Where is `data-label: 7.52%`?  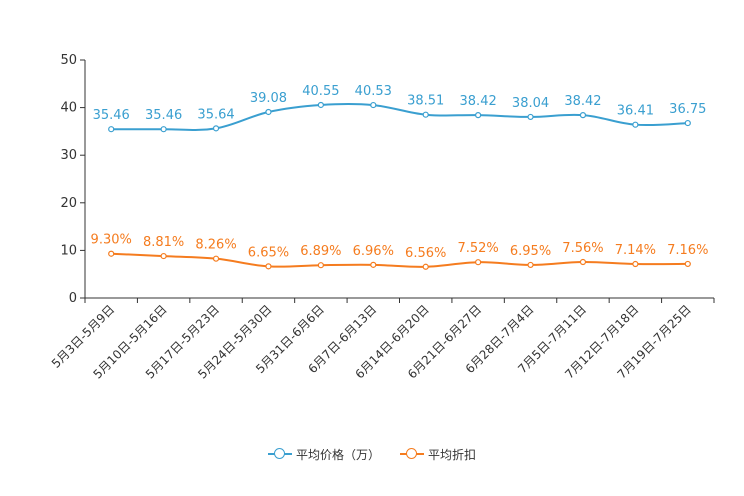
data-label: 7.52% is located at coordinates (477, 248).